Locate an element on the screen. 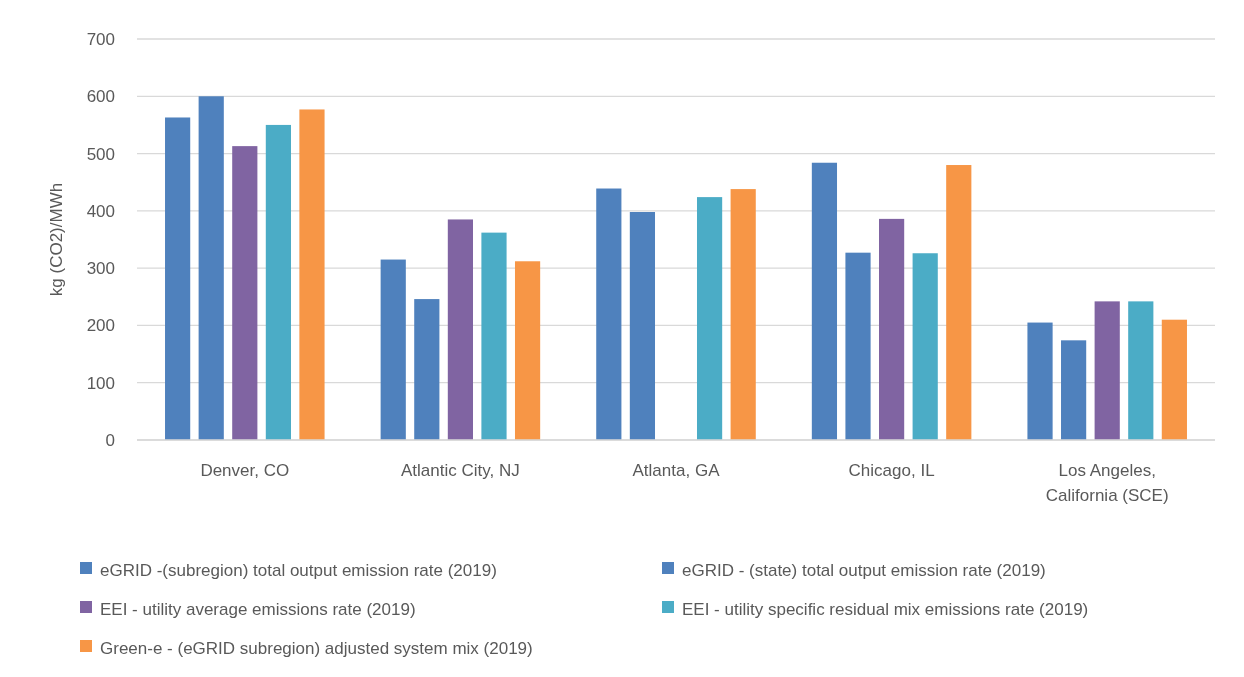 The width and height of the screenshot is (1244, 677). y-axis-title: kg (CO2)/MWh is located at coordinates (56, 239).